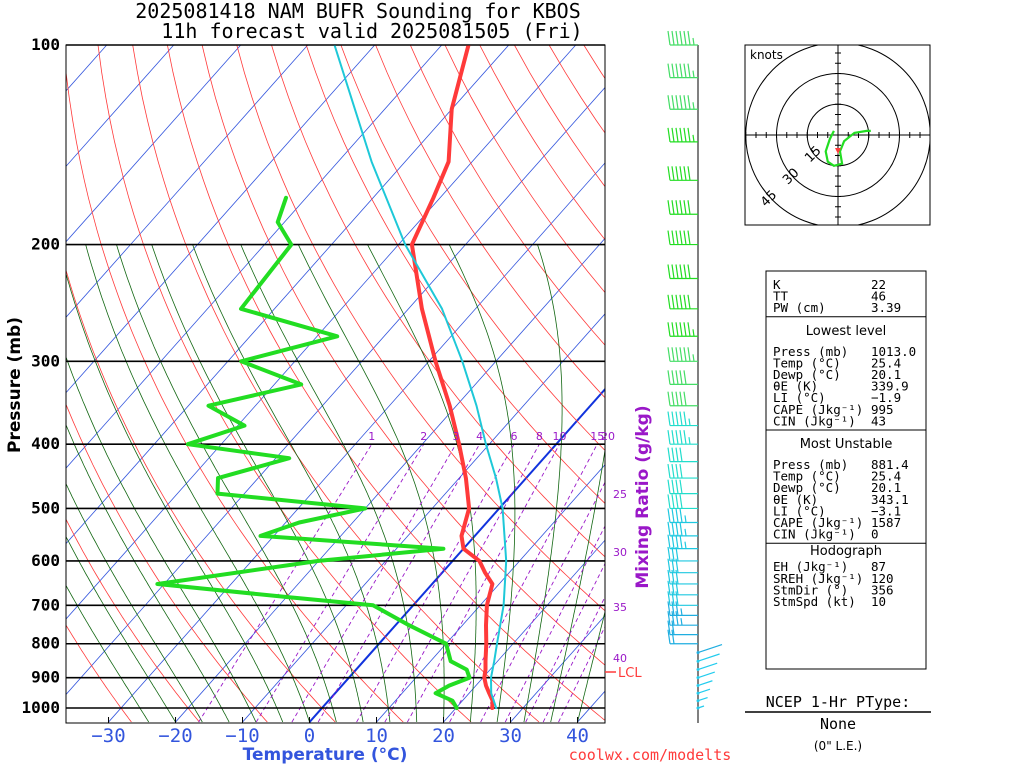 This screenshot has height=768, width=1024. Describe the element at coordinates (807, 487) in the screenshot. I see `stat-label: Dewp (°C)` at that location.